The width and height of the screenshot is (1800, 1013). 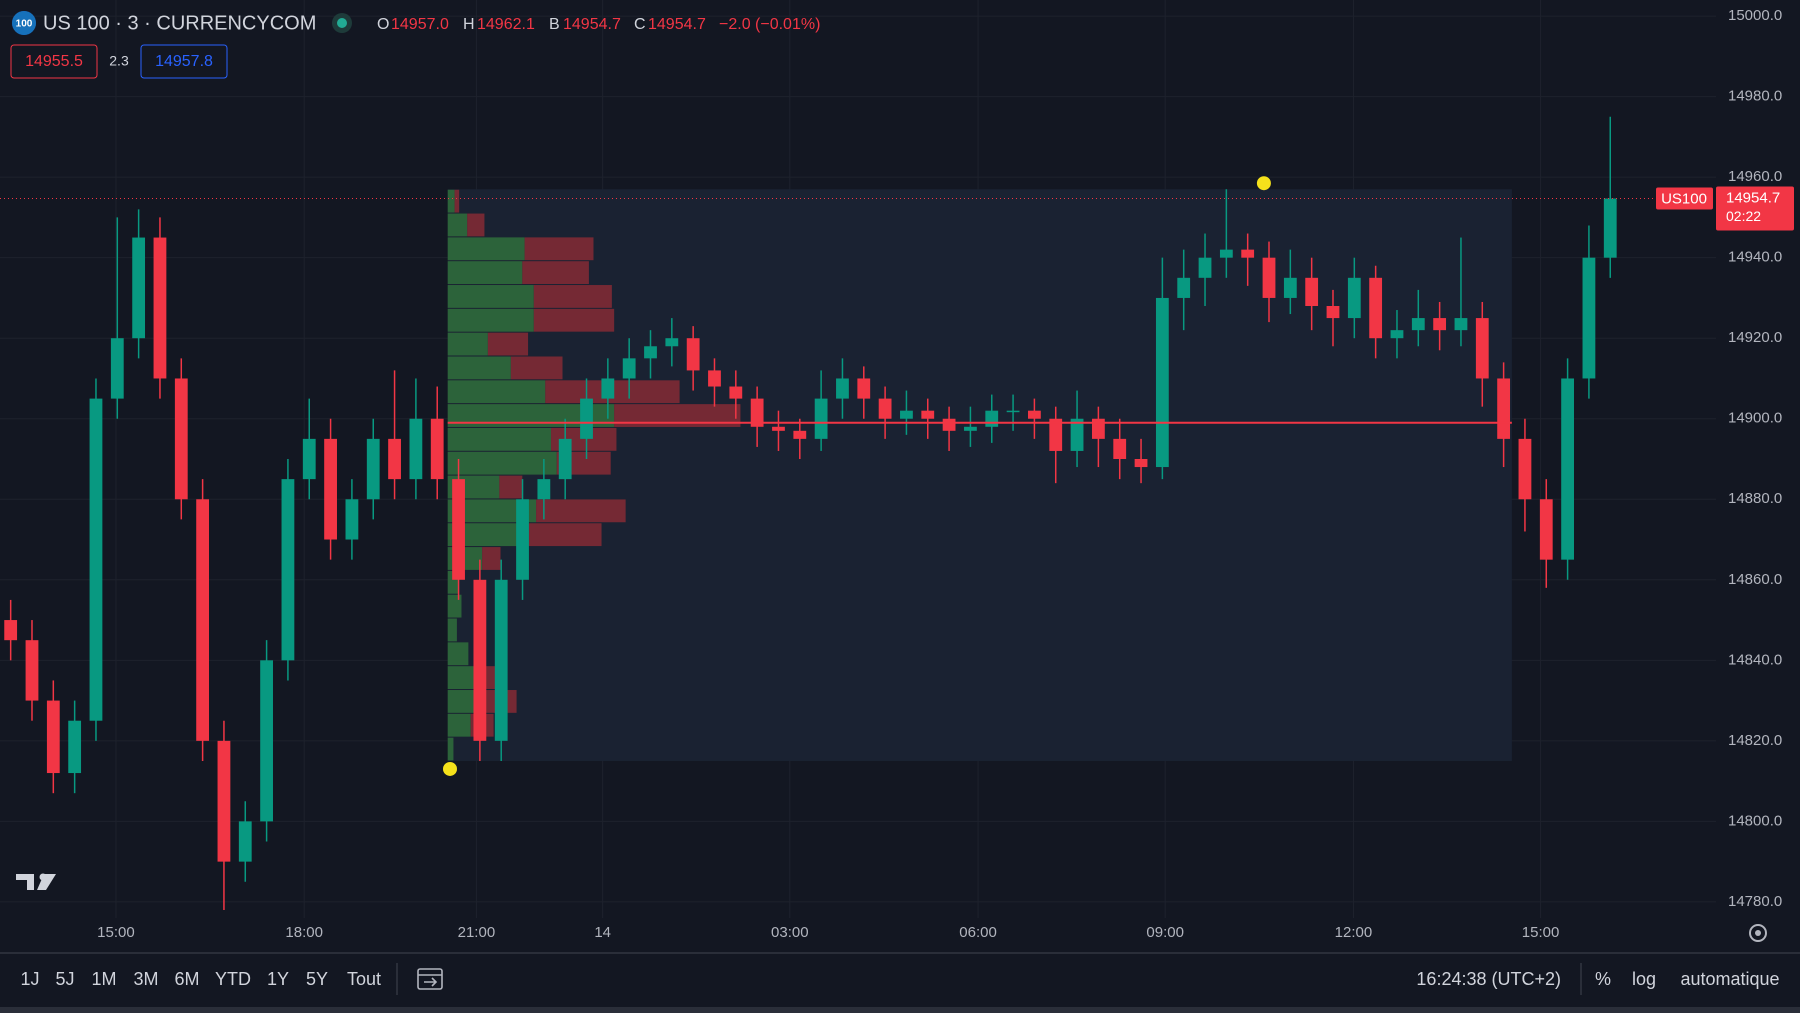 I want to click on symbol-logo-tint, so click(x=24, y=23).